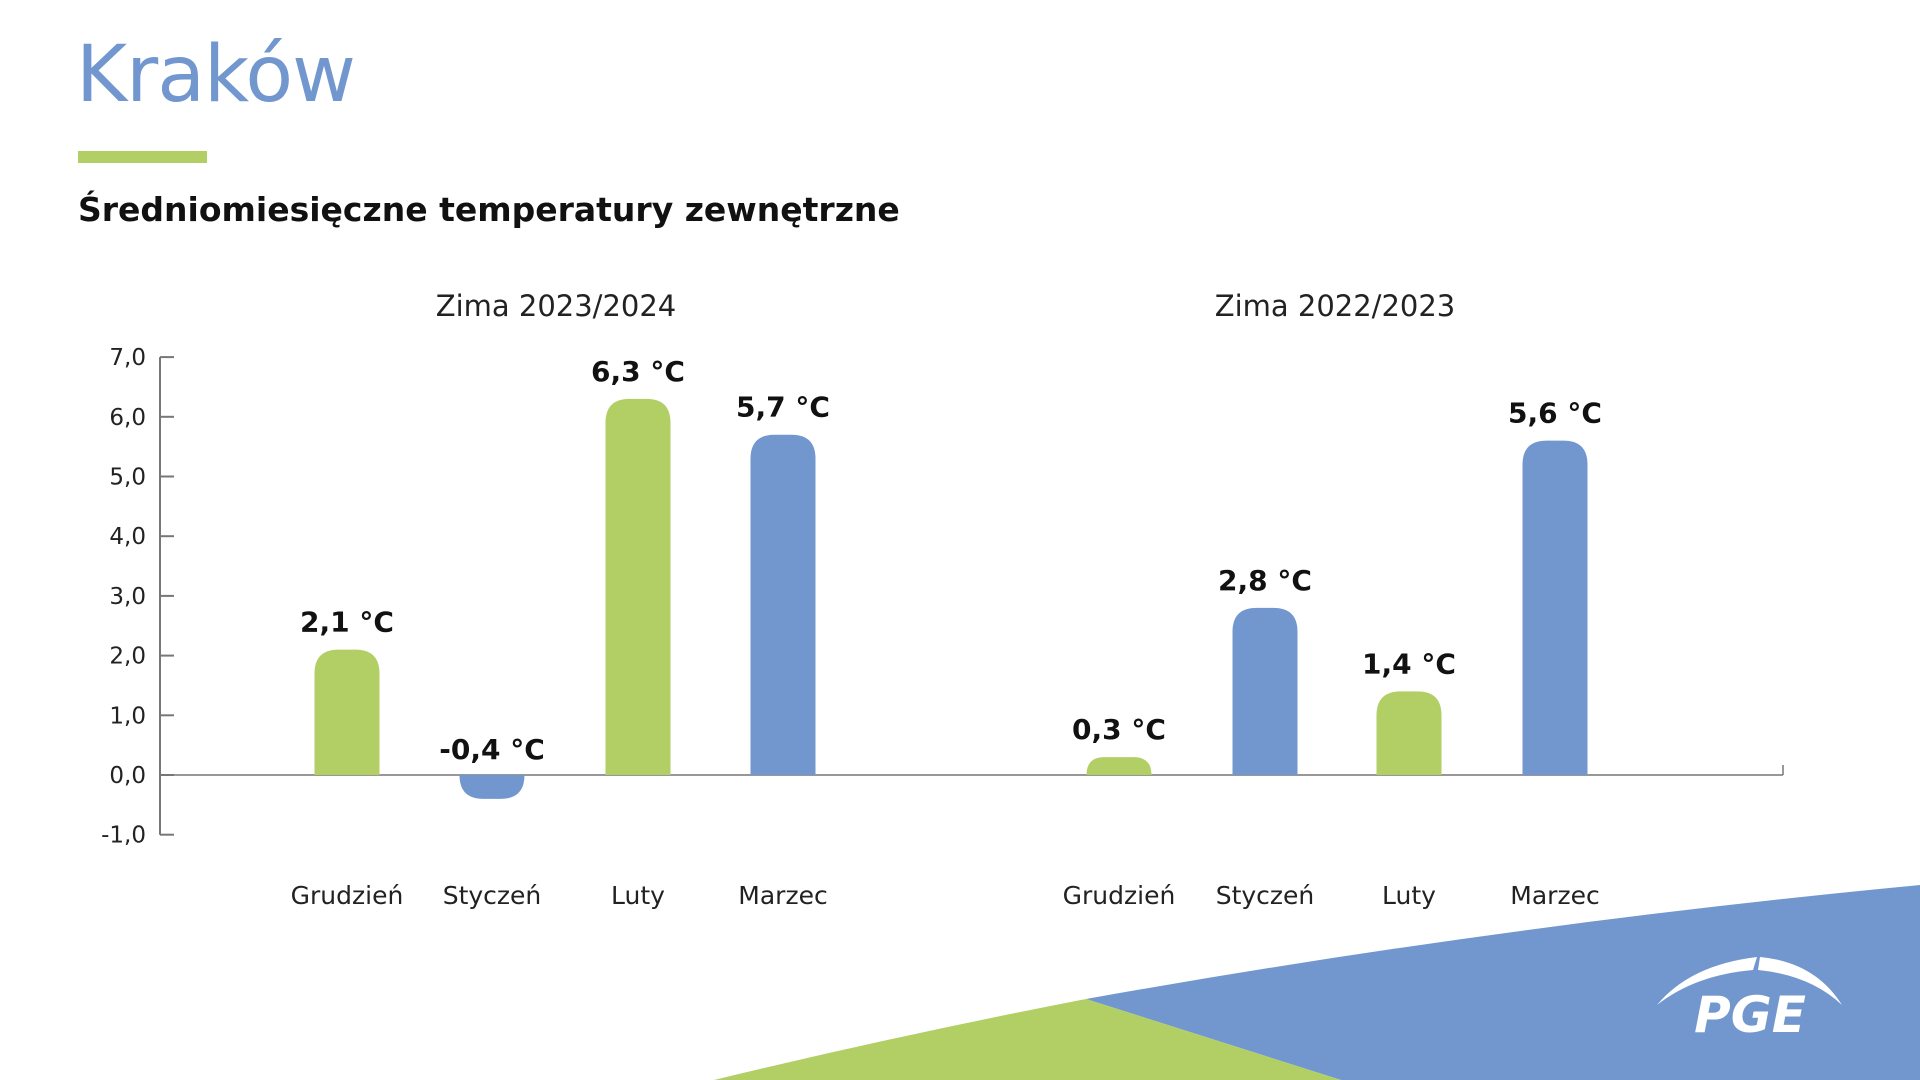 Image resolution: width=1920 pixels, height=1080 pixels. Describe the element at coordinates (127, 776) in the screenshot. I see `y-tick-label: 0,0` at that location.